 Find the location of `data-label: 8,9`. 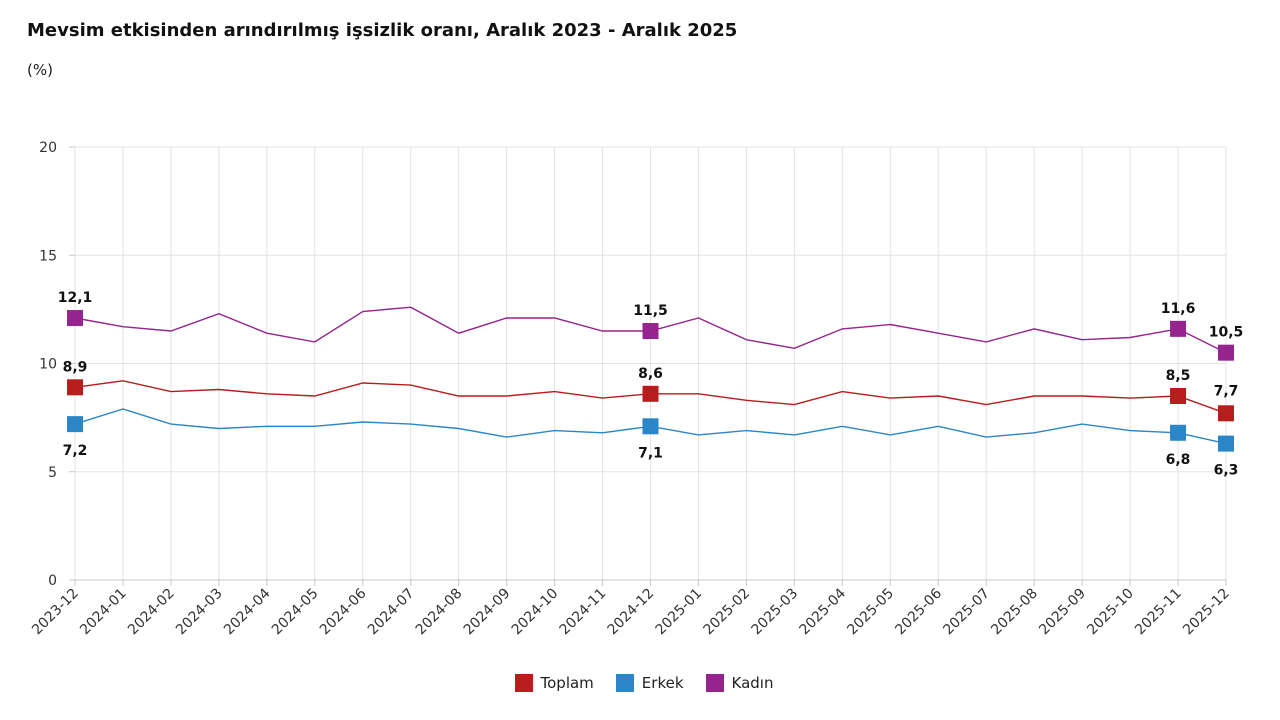

data-label: 8,9 is located at coordinates (75, 367).